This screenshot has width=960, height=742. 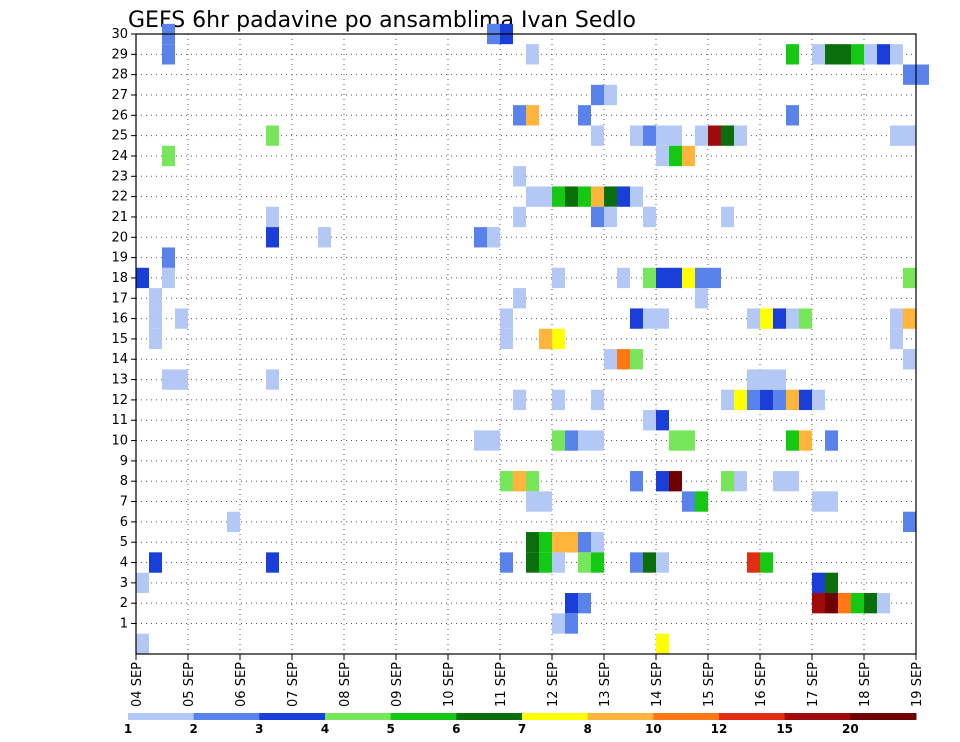 I want to click on colorbar-label: 1, so click(x=128, y=729).